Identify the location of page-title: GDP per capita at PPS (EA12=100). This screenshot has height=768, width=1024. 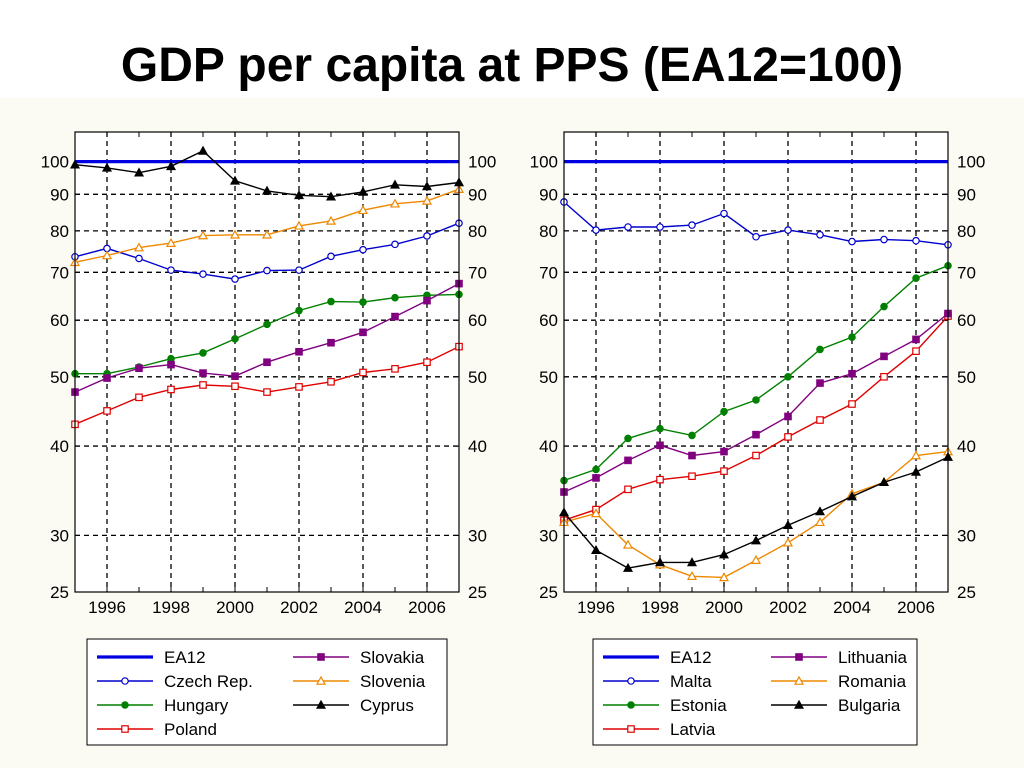
(512, 65).